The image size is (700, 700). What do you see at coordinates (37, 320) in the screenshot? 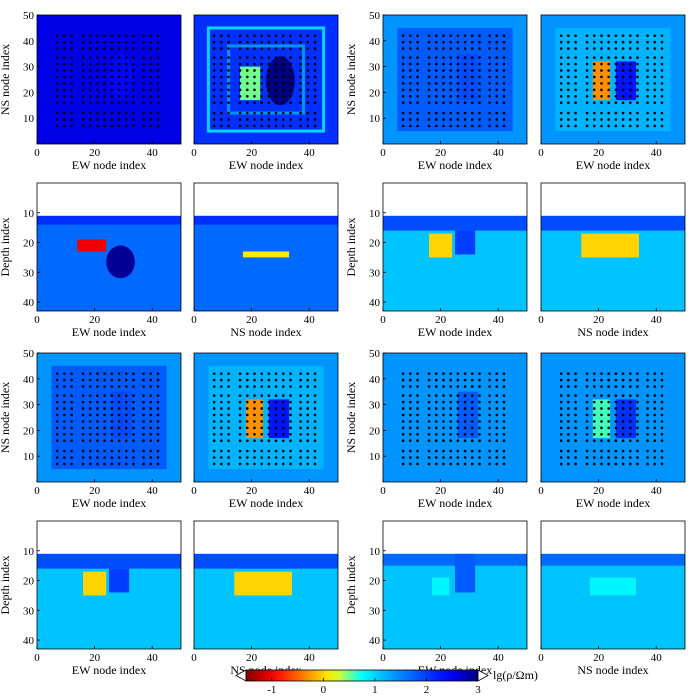
I see `x-tick-label: 0` at bounding box center [37, 320].